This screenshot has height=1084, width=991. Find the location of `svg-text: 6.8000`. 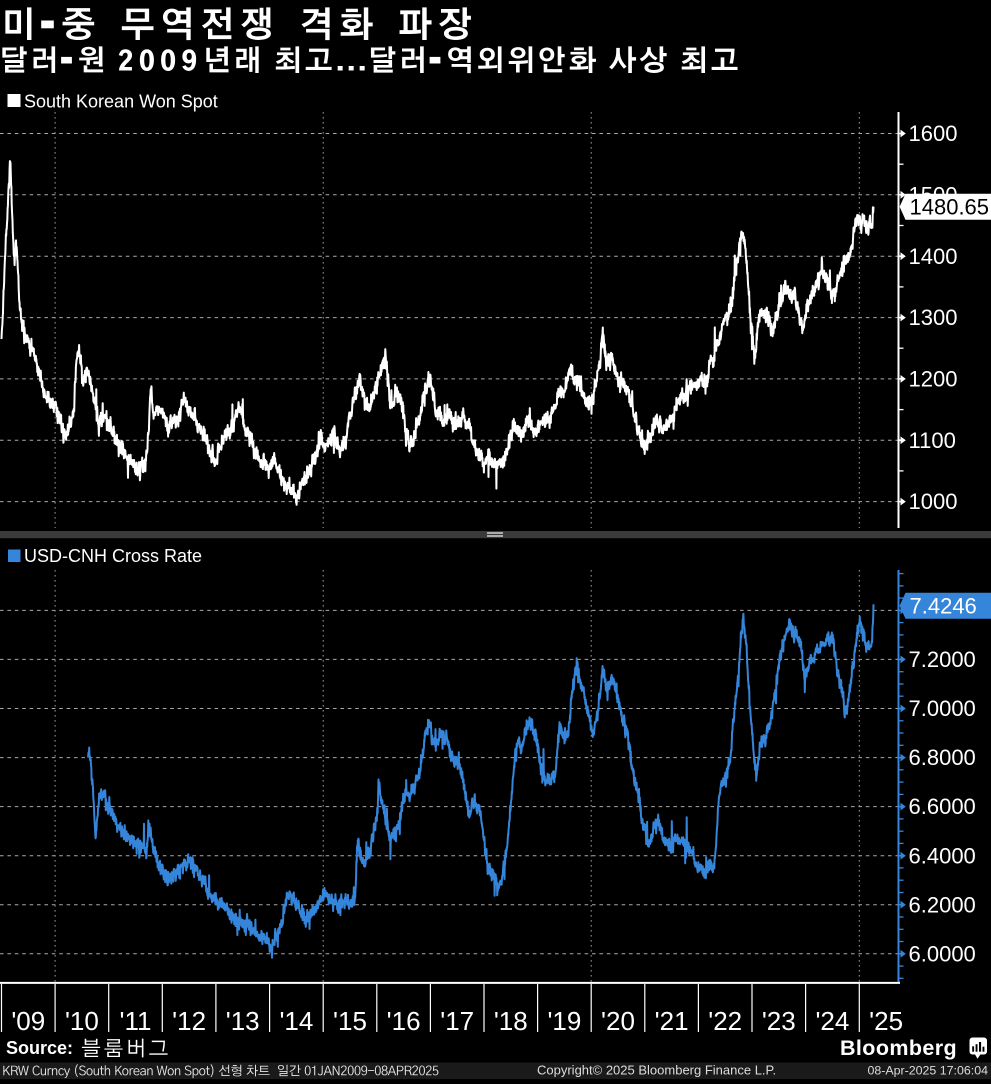

svg-text: 6.8000 is located at coordinates (942, 757).